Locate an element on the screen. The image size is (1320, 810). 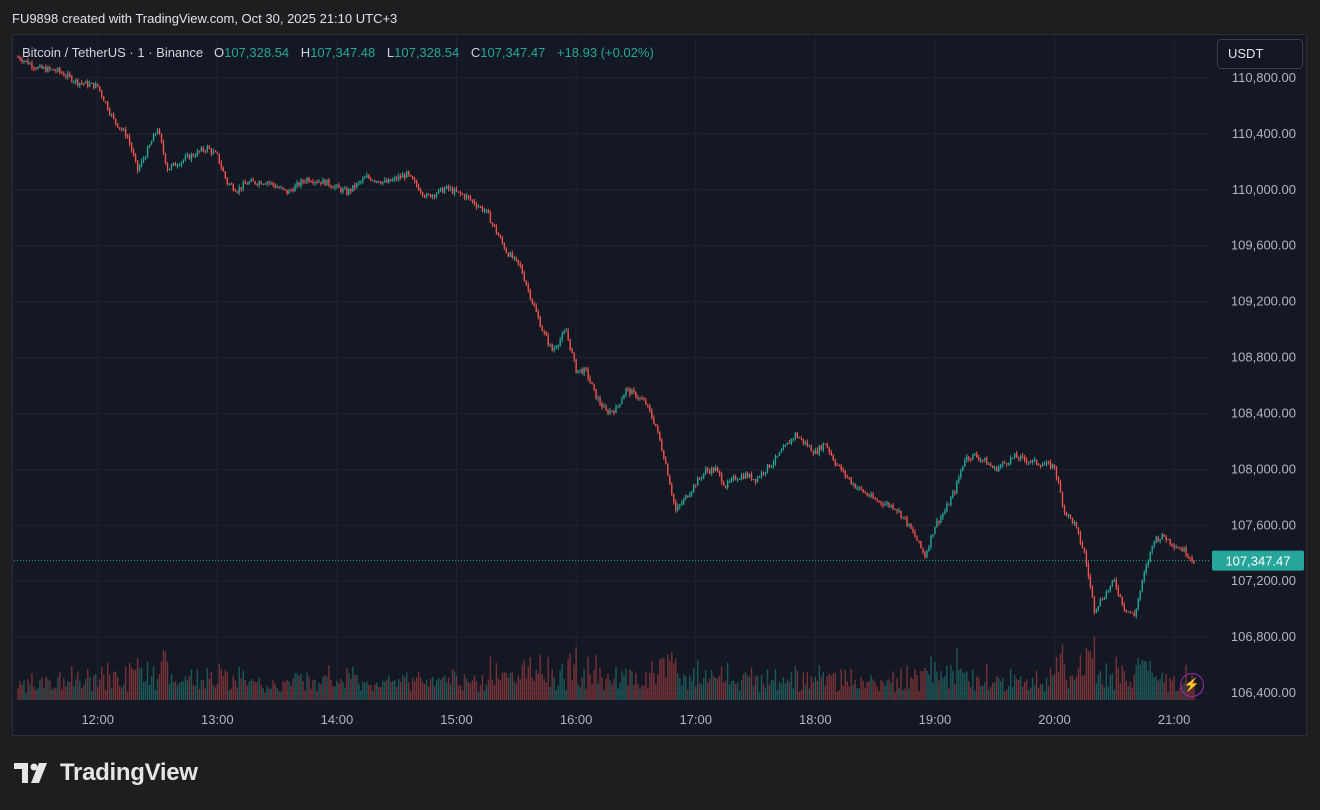
y-tick-label: 108,400.00 is located at coordinates (1263, 412).